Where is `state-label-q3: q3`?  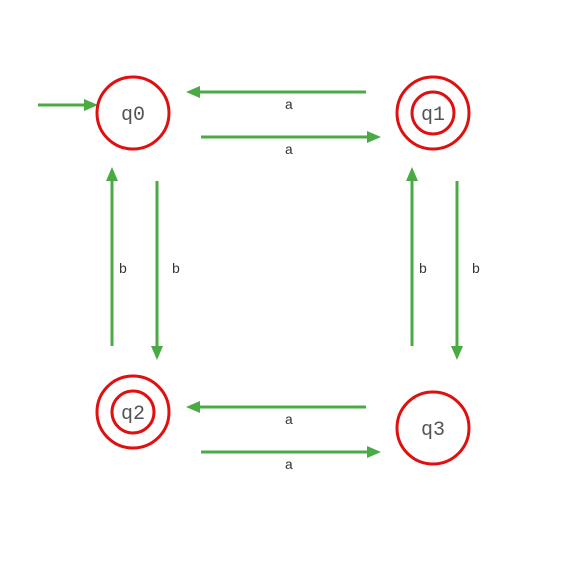 state-label-q3: q3 is located at coordinates (433, 430).